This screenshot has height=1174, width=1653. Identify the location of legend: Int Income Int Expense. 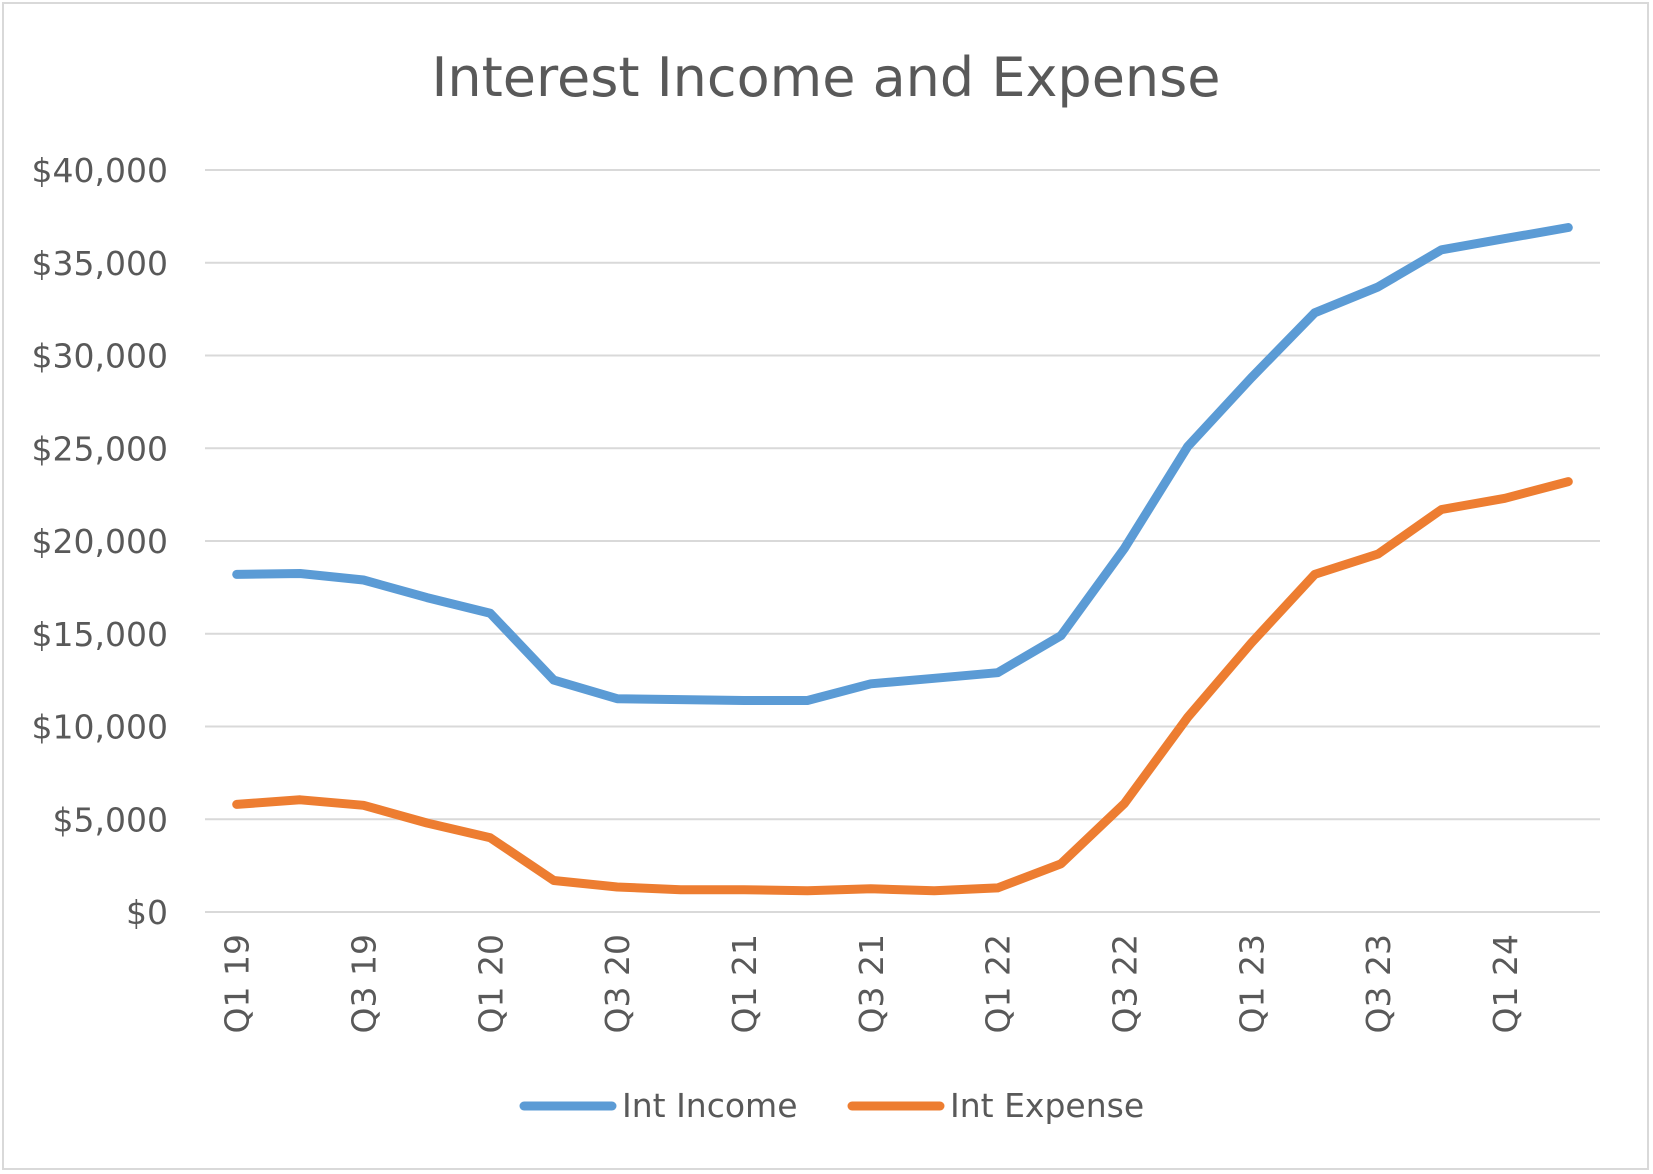
(831, 1105).